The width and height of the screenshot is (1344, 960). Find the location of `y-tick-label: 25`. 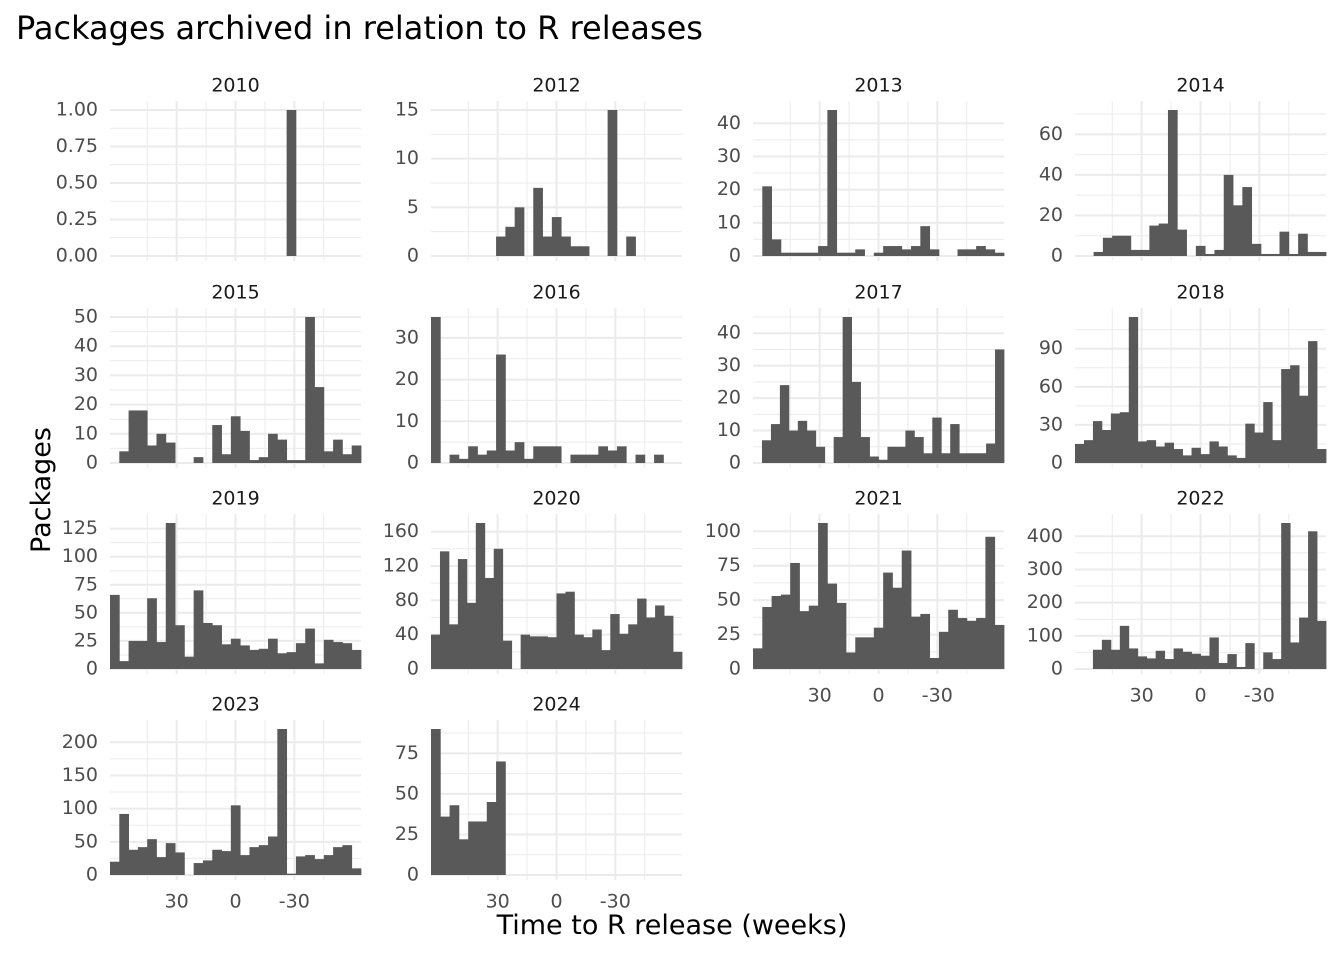

y-tick-label: 25 is located at coordinates (729, 634).